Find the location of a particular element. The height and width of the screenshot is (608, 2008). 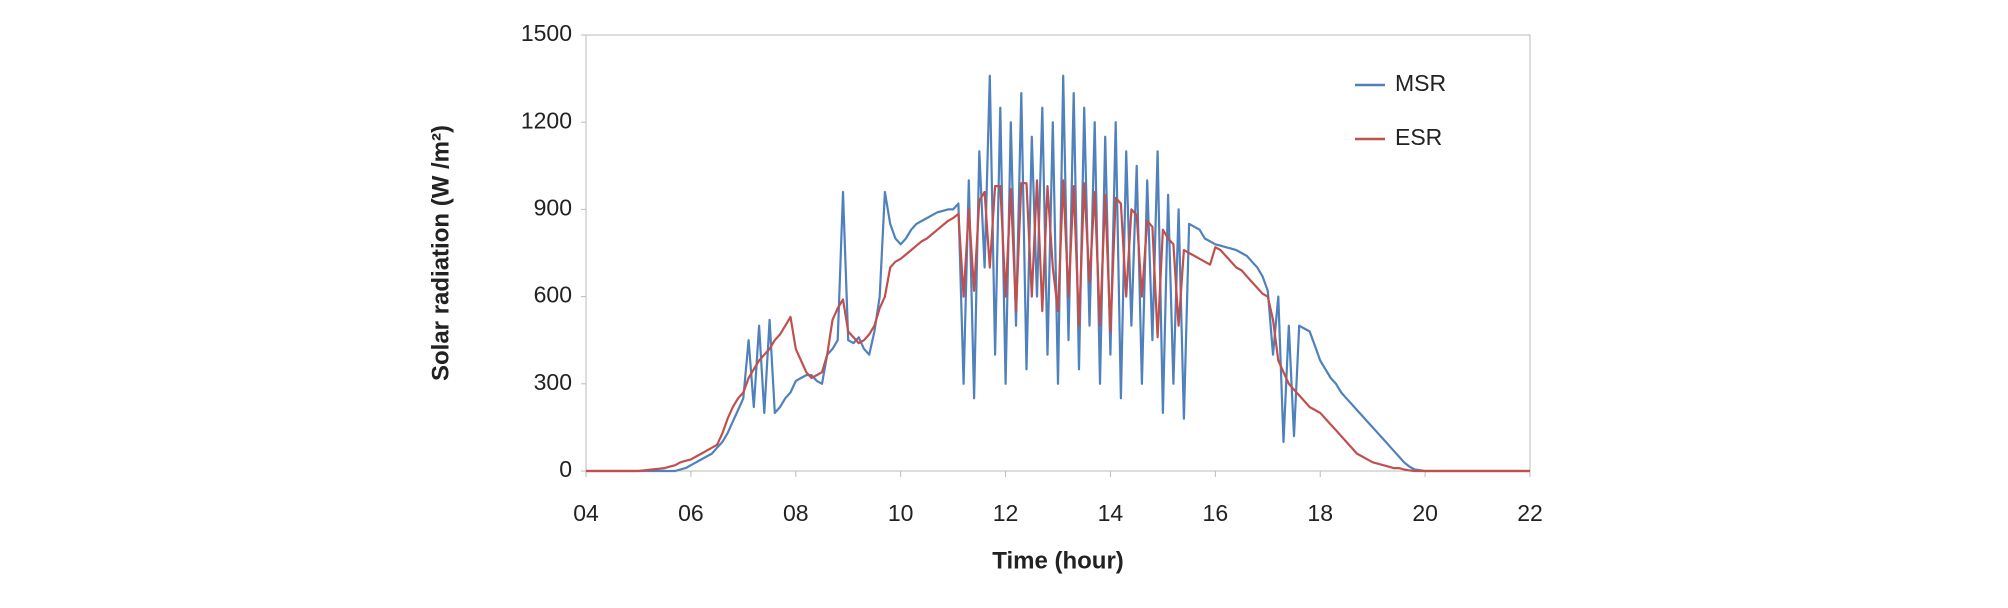

x-axis-title: Time (hour) is located at coordinates (1058, 560).